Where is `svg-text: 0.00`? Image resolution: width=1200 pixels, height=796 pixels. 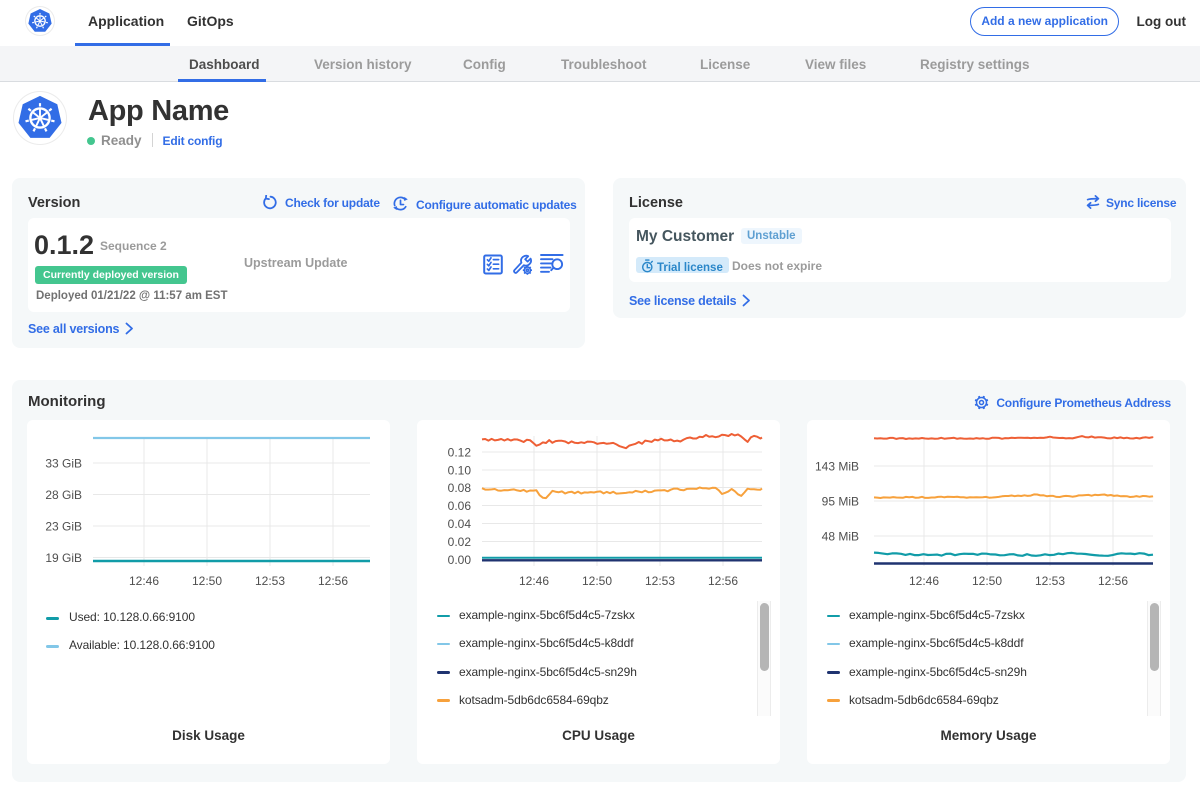
svg-text: 0.00 is located at coordinates (460, 560).